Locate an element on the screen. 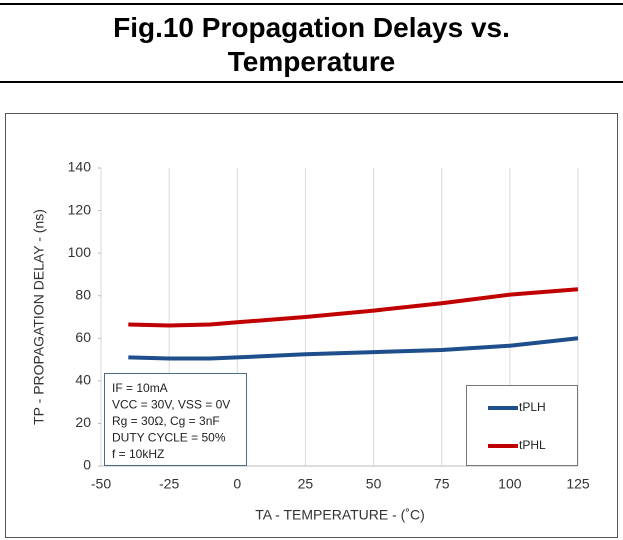 This screenshot has height=540, width=623. x-tick-label: 25 is located at coordinates (306, 484).